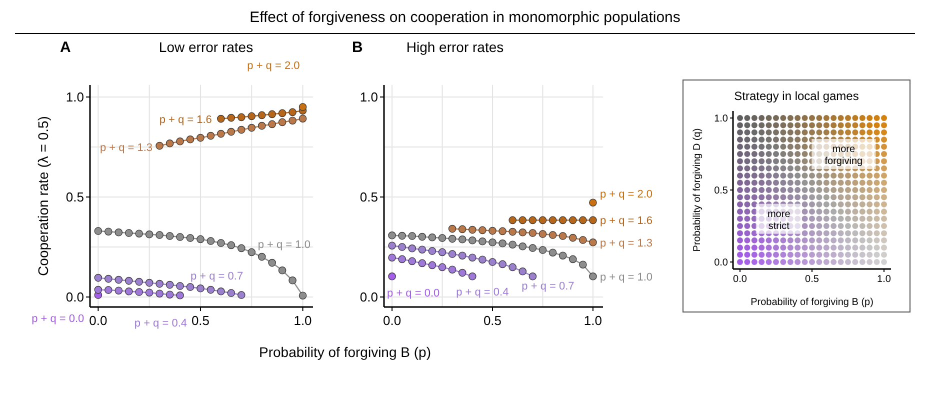  Describe the element at coordinates (161, 323) in the screenshot. I see `series-label: p + q = 0.4` at that location.